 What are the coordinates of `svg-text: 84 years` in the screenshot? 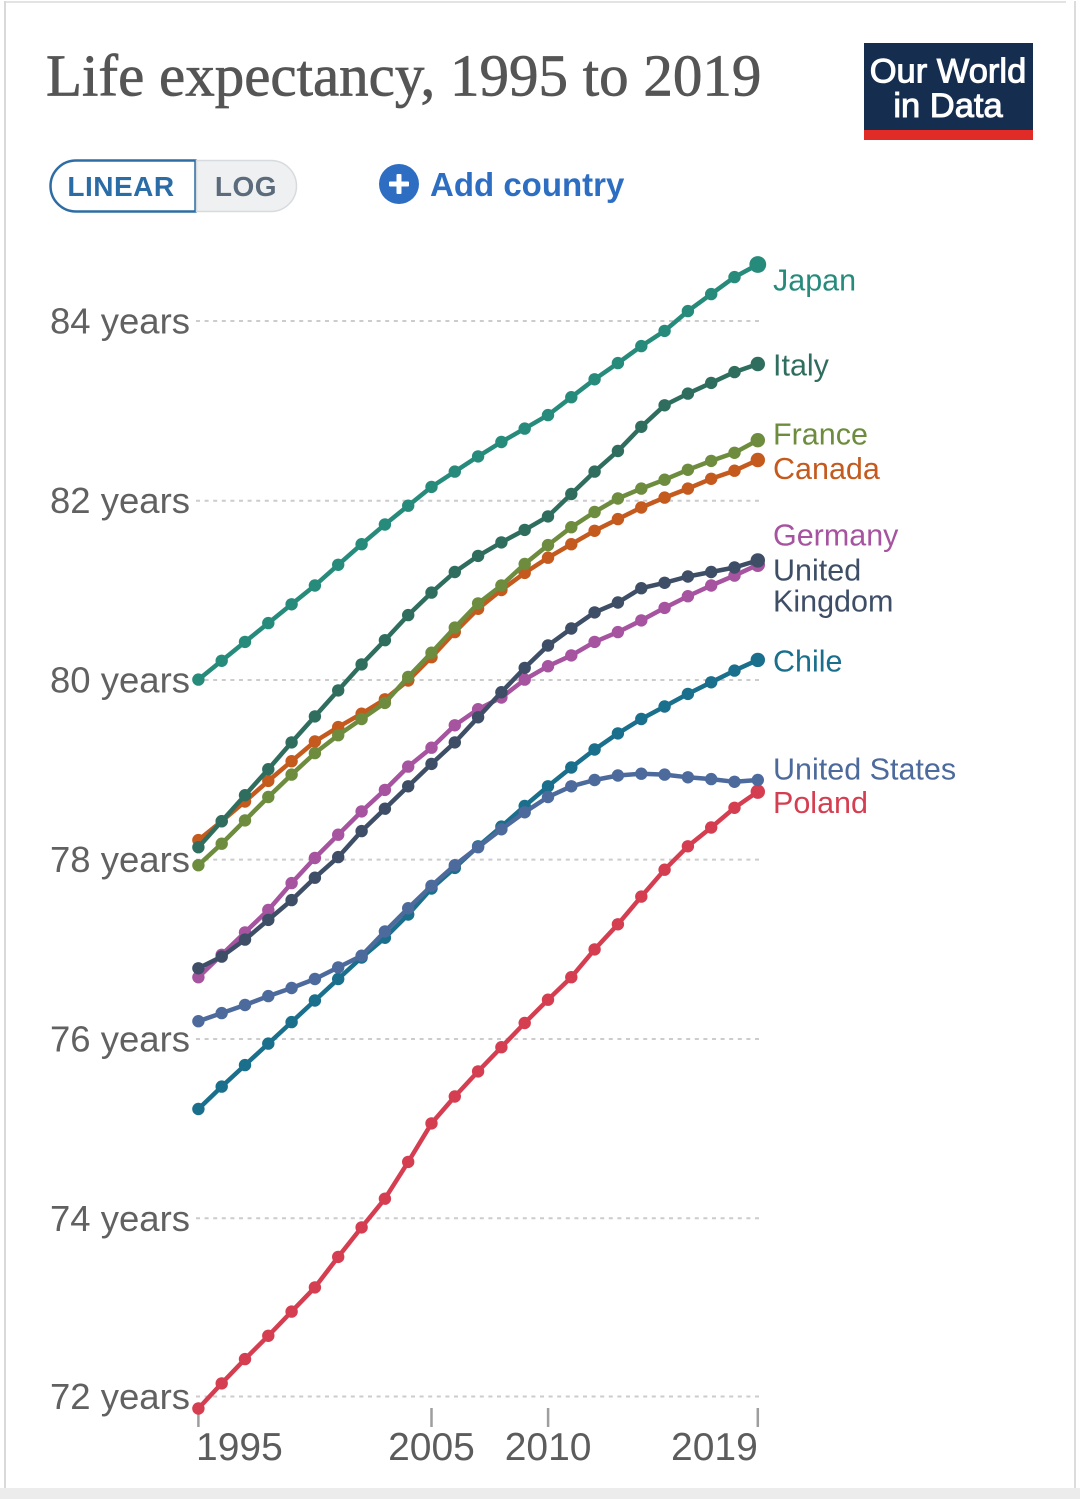 It's located at (120, 321).